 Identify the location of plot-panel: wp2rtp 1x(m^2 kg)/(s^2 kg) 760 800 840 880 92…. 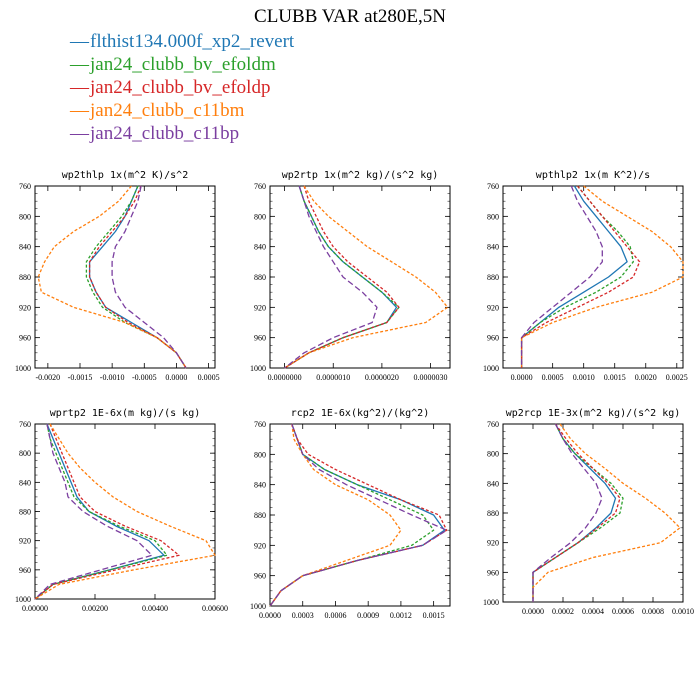
(350, 276).